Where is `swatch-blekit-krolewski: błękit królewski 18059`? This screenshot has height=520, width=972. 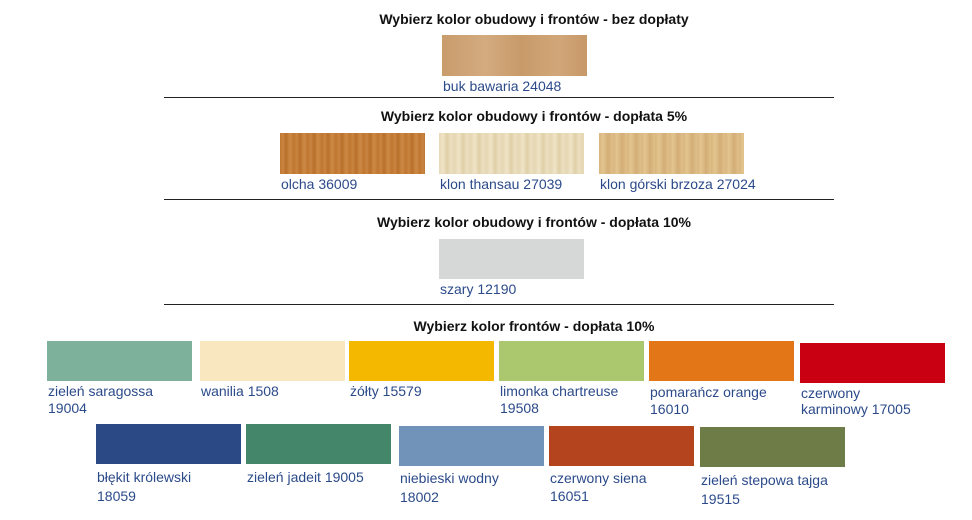 swatch-blekit-krolewski: błękit królewski 18059 is located at coordinates (171, 467).